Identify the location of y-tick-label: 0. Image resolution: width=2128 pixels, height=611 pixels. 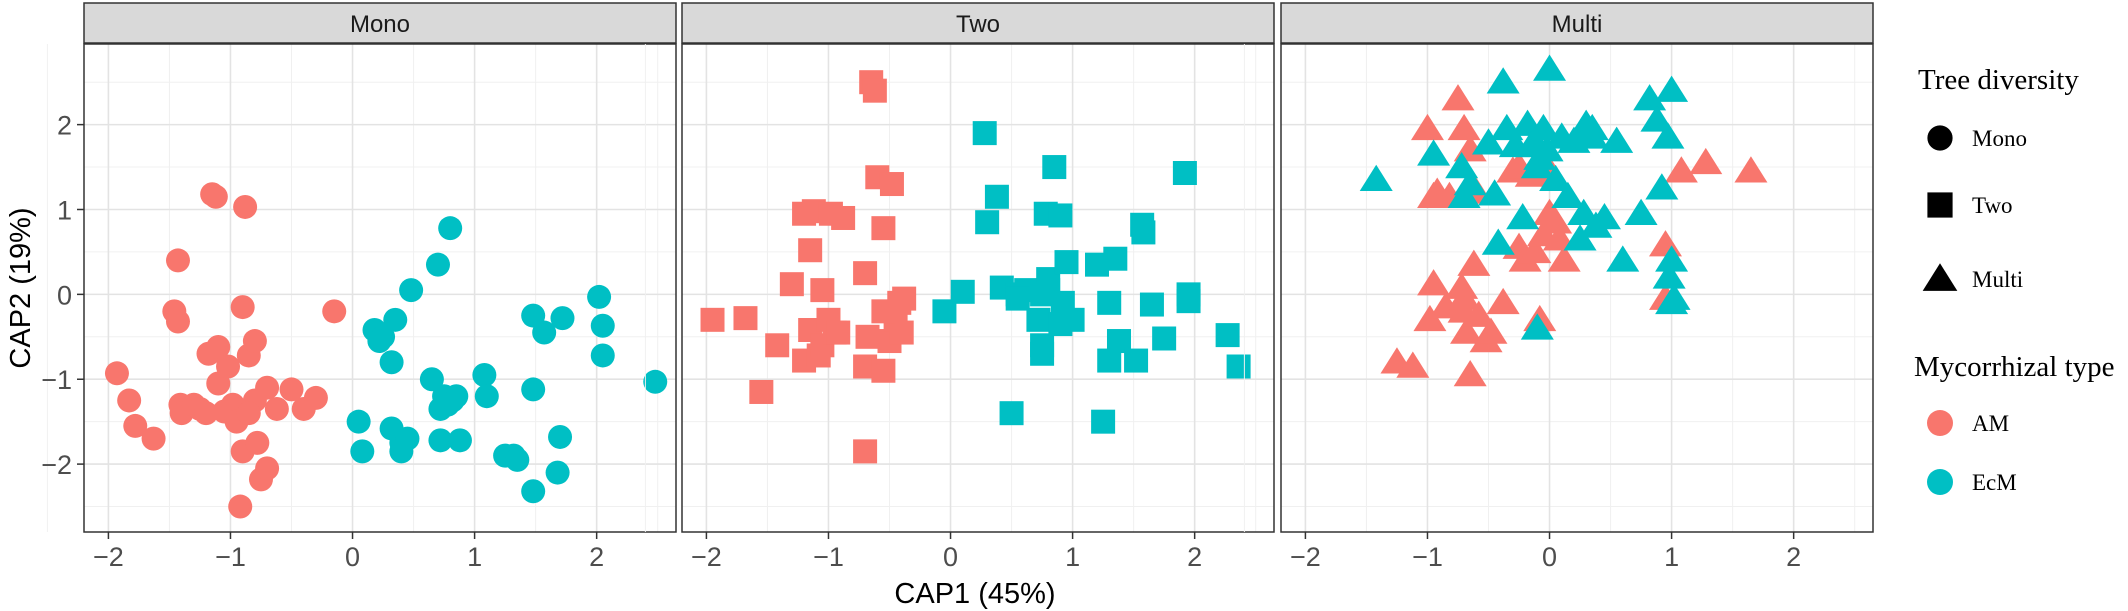
(64, 295).